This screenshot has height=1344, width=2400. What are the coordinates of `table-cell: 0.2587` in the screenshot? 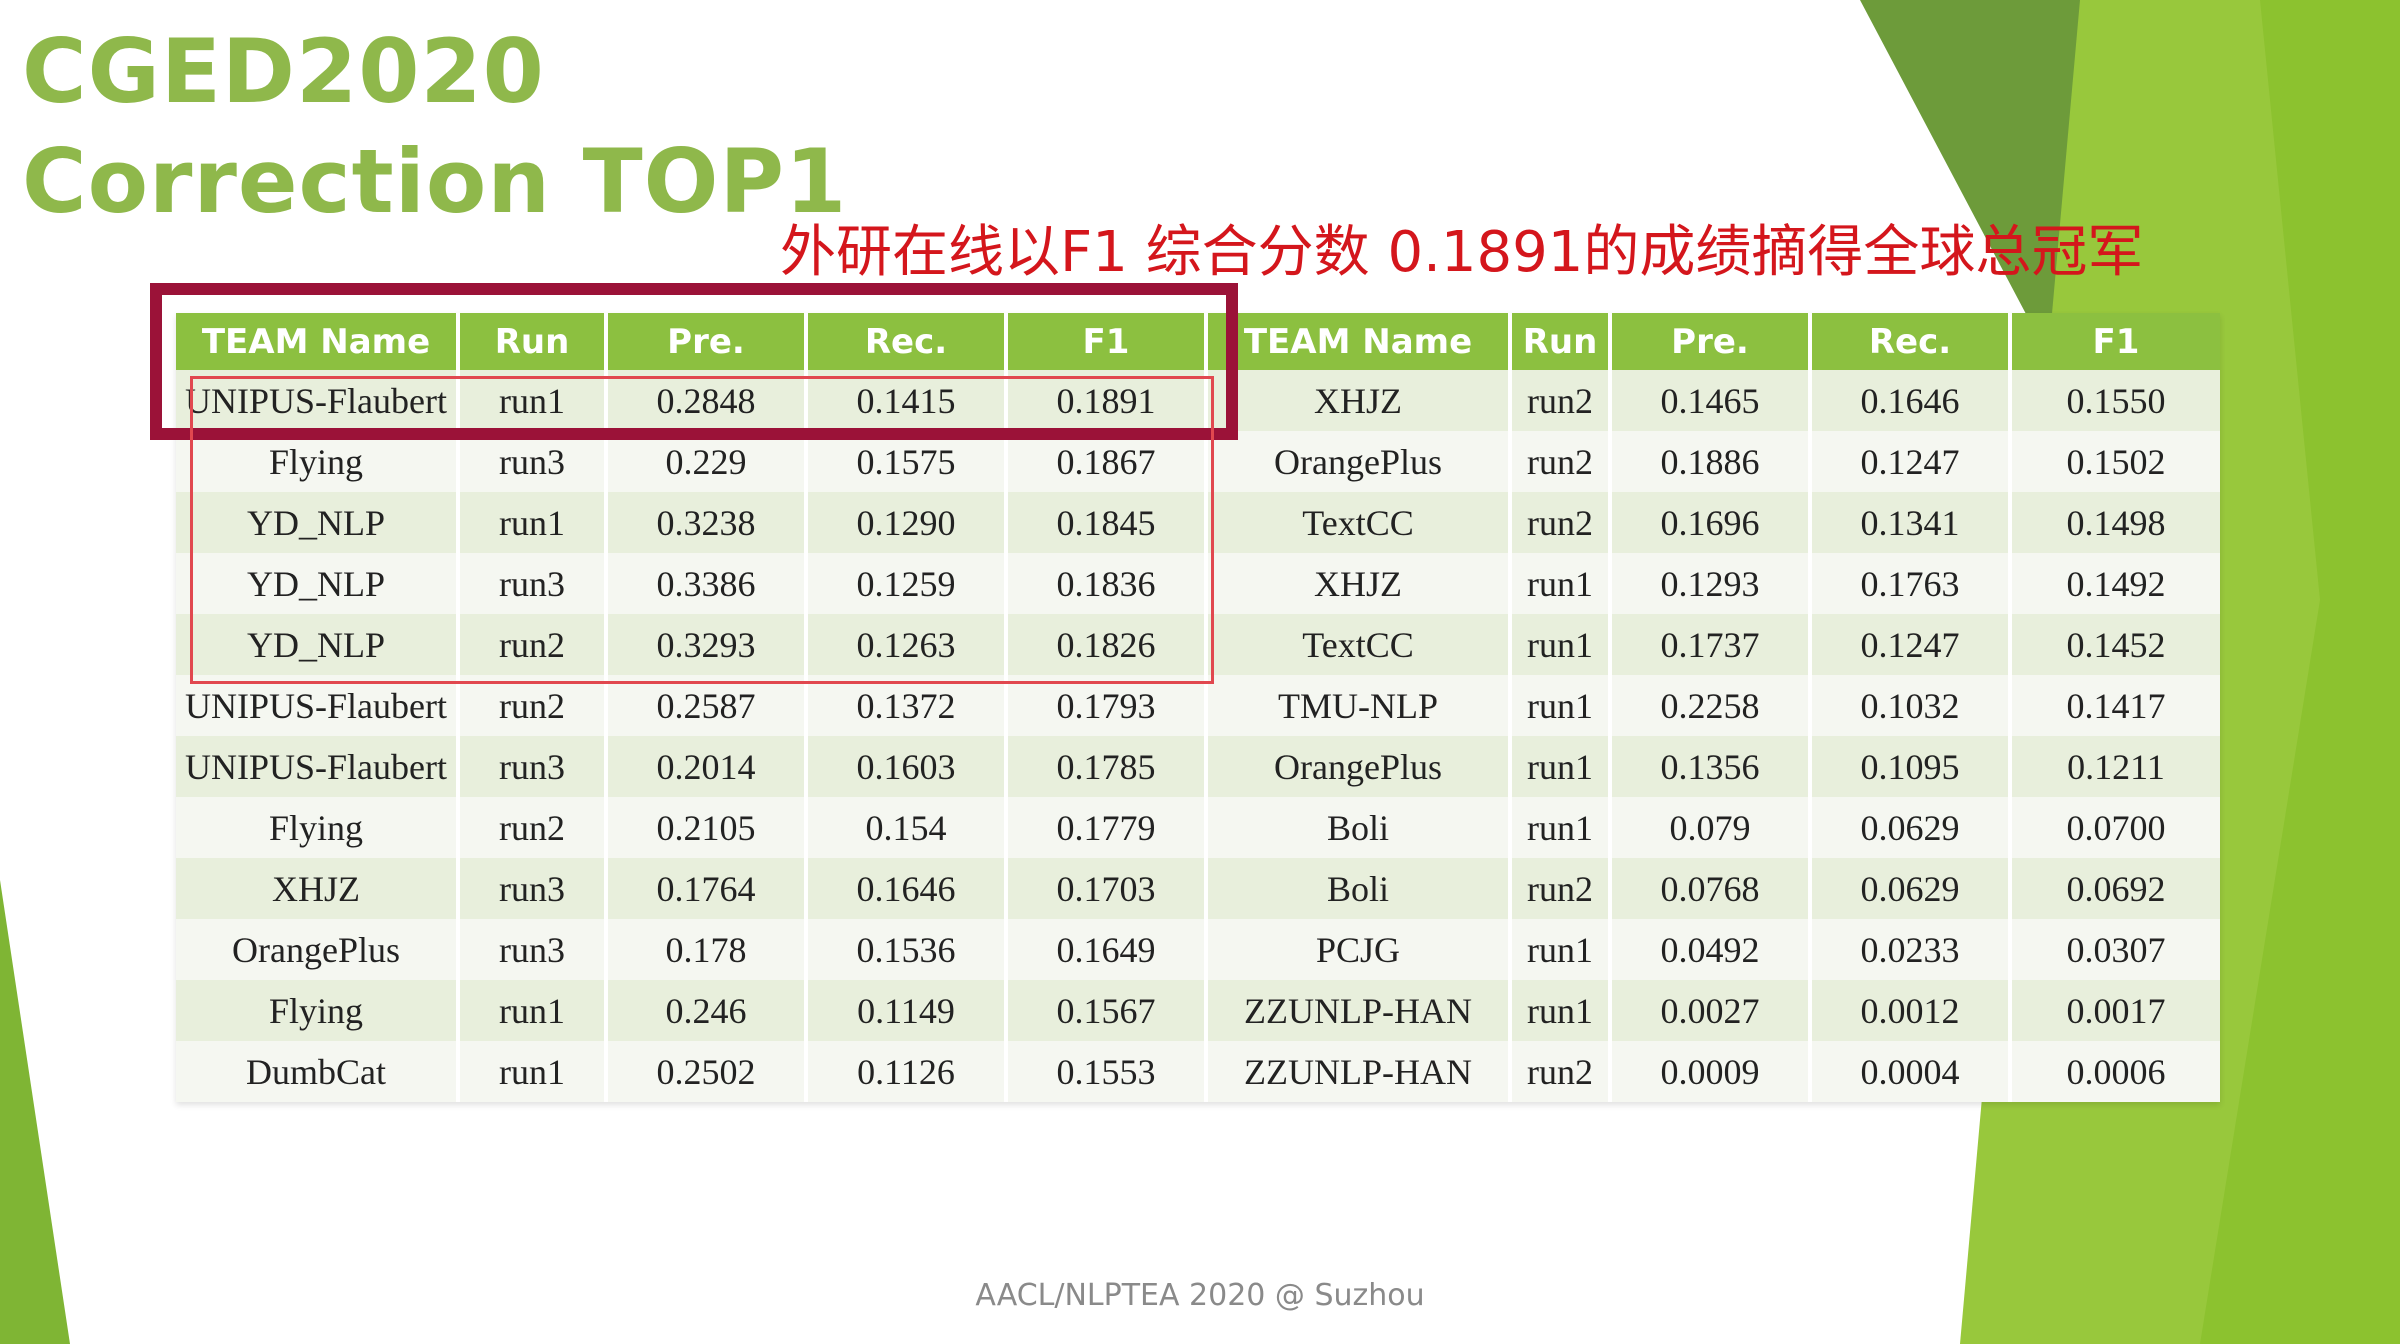 It's located at (708, 705).